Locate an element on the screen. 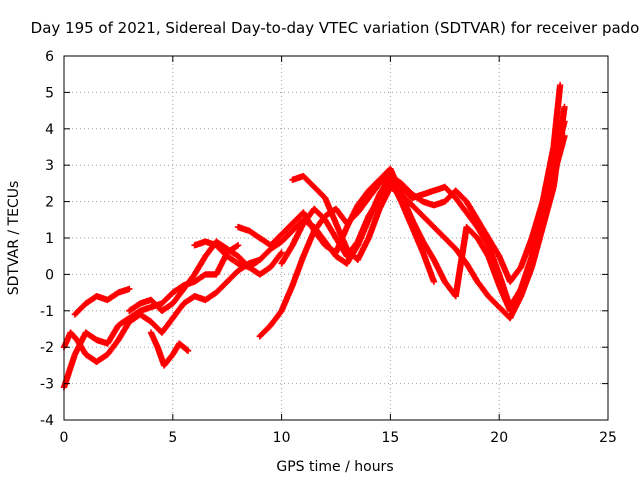  y-tick-label: 6 is located at coordinates (49, 57).